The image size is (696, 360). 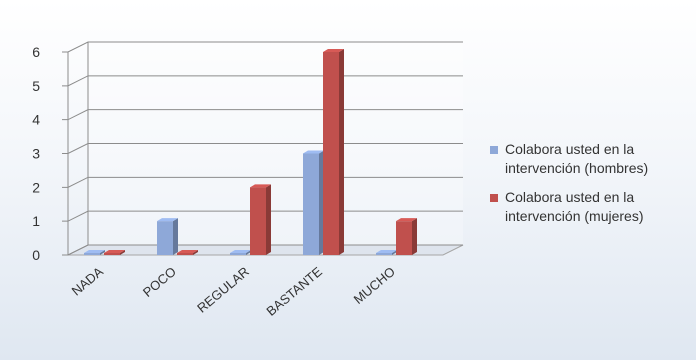 I want to click on bar-regular-hombres, so click(x=238, y=254).